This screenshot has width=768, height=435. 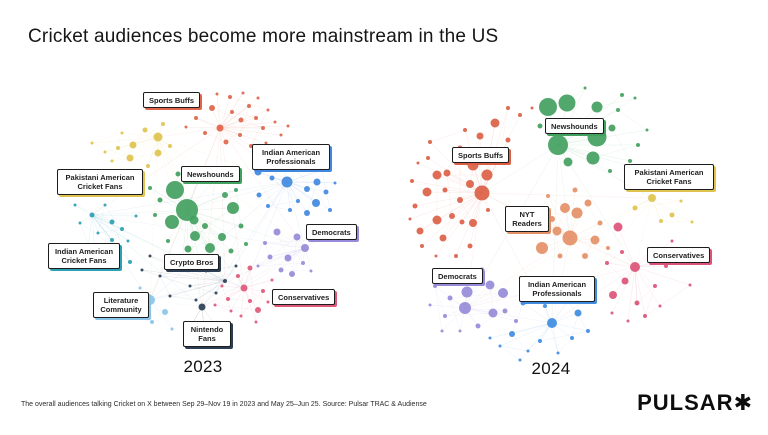 What do you see at coordinates (121, 305) in the screenshot?
I see `cluster-label-literature-community-2023: Literature Community` at bounding box center [121, 305].